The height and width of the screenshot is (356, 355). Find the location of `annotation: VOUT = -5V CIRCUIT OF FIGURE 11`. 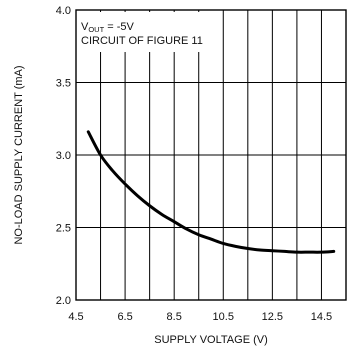

annotation: VOUT = -5V CIRCUIT OF FIGURE 11 is located at coordinates (147, 32).